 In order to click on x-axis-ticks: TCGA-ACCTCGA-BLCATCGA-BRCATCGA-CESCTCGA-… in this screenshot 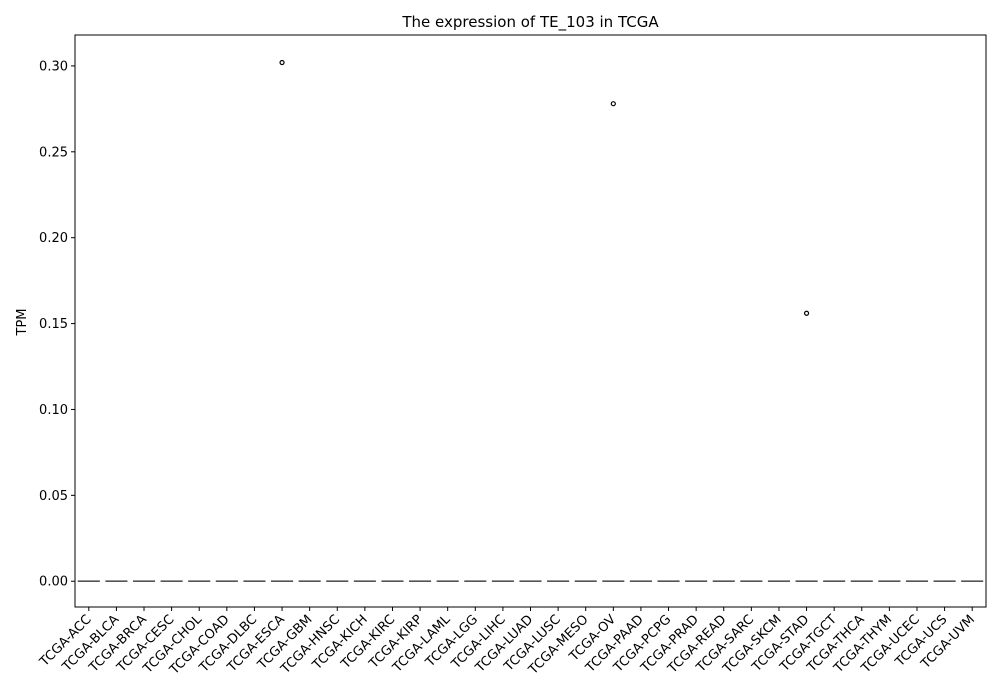, I will do `click(507, 642)`.